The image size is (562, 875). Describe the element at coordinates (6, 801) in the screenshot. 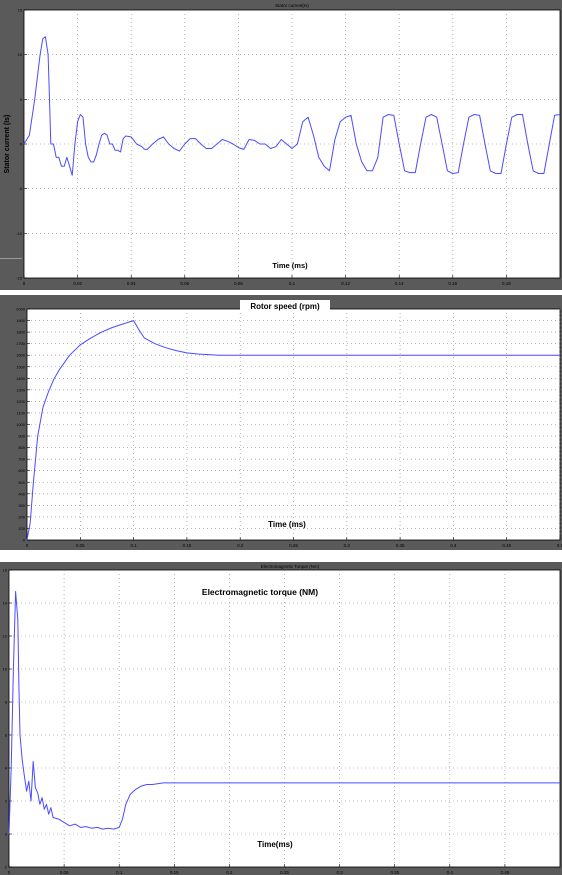

I see `y-tick-label: 2` at that location.